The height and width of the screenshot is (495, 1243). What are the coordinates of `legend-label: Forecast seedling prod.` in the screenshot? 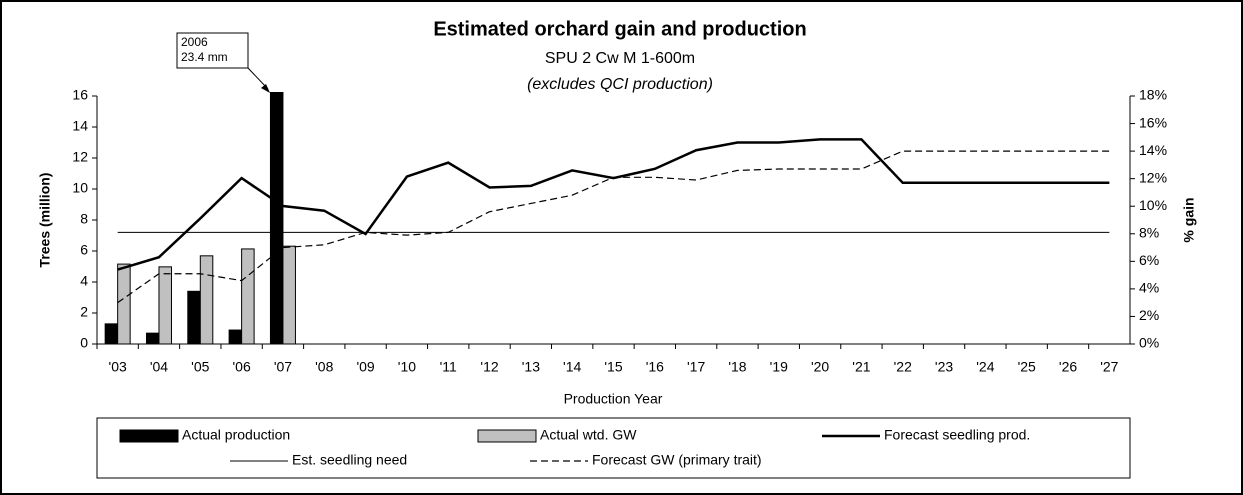 It's located at (957, 435).